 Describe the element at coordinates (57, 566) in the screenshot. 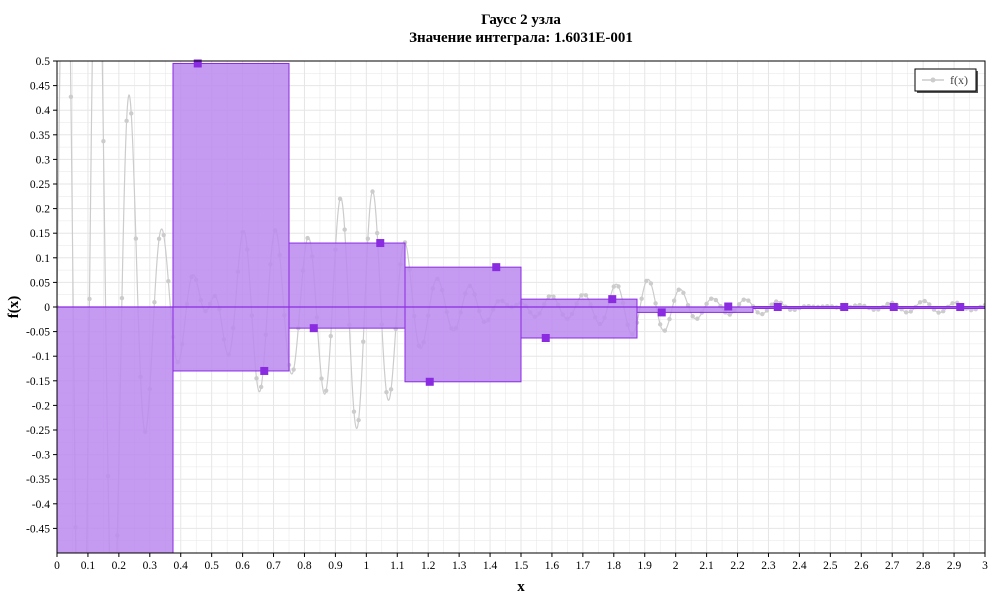

I see `x-tick-label: 0` at that location.